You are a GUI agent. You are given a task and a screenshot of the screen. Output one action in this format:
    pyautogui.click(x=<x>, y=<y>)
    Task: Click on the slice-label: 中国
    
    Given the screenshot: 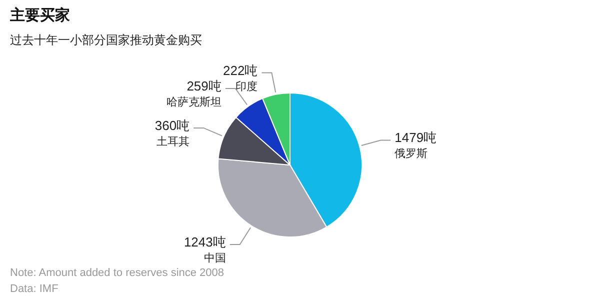 What is the action you would take?
    pyautogui.click(x=215, y=258)
    